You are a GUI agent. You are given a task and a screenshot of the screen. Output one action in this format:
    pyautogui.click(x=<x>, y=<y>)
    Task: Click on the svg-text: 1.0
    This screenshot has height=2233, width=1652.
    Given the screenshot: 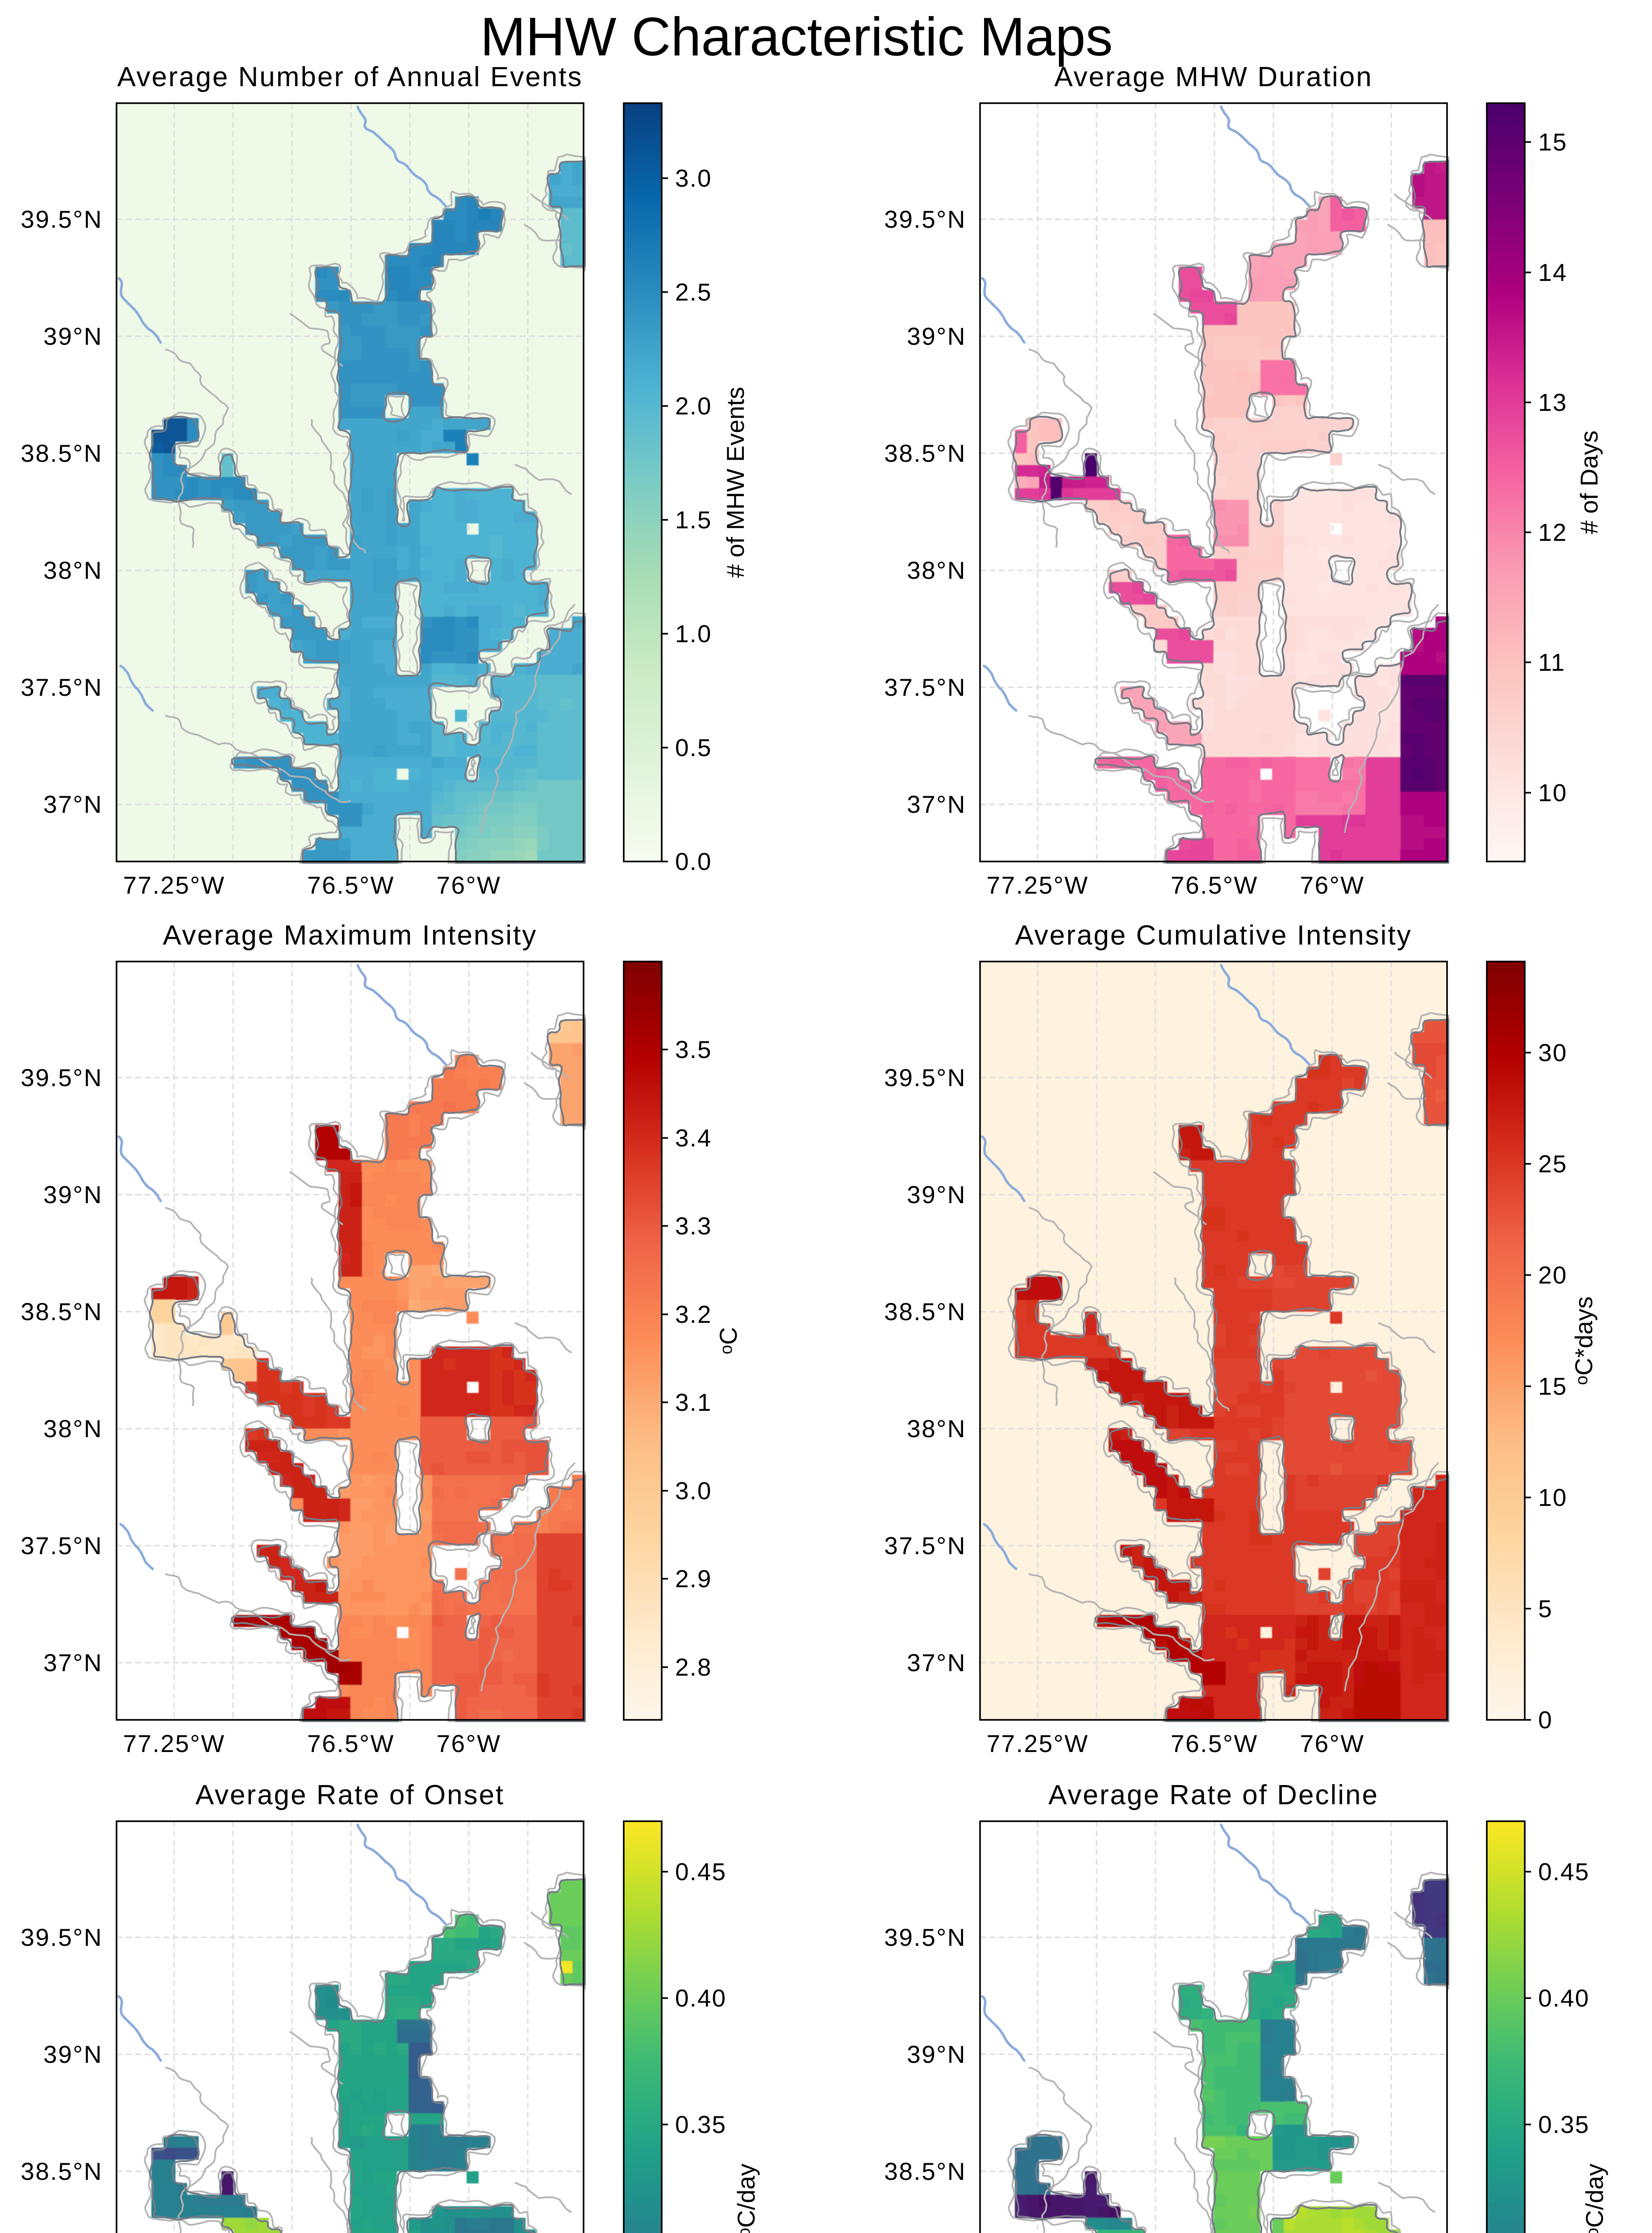 What is the action you would take?
    pyautogui.click(x=693, y=634)
    